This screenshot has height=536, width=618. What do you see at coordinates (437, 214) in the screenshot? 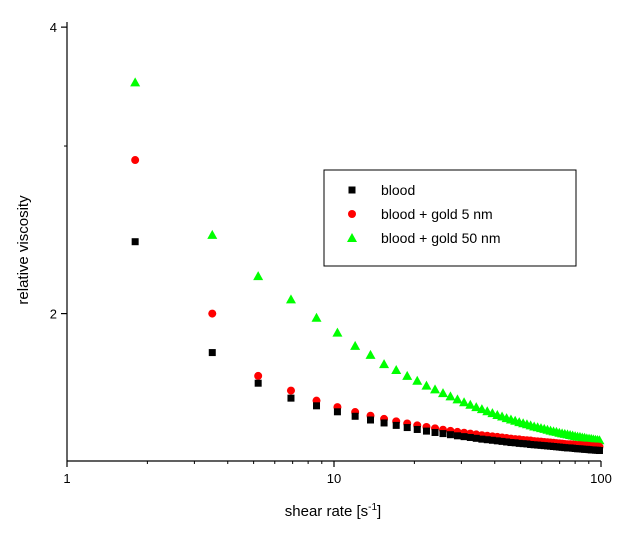
I see `legend-label: blood + gold 5 nm` at bounding box center [437, 214].